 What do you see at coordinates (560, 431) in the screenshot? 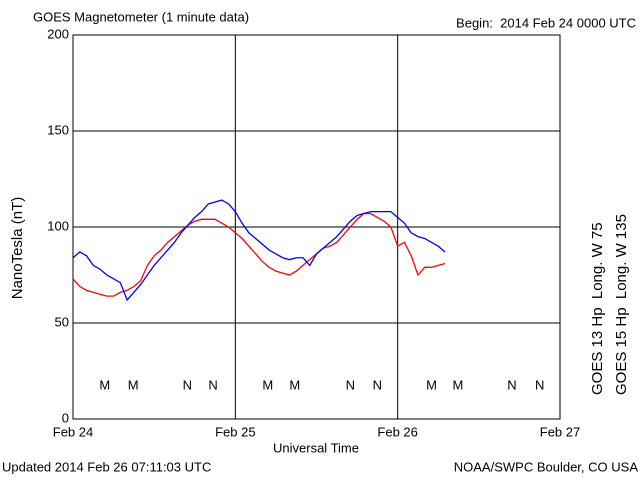
I see `x-tick-label: Feb 27` at bounding box center [560, 431].